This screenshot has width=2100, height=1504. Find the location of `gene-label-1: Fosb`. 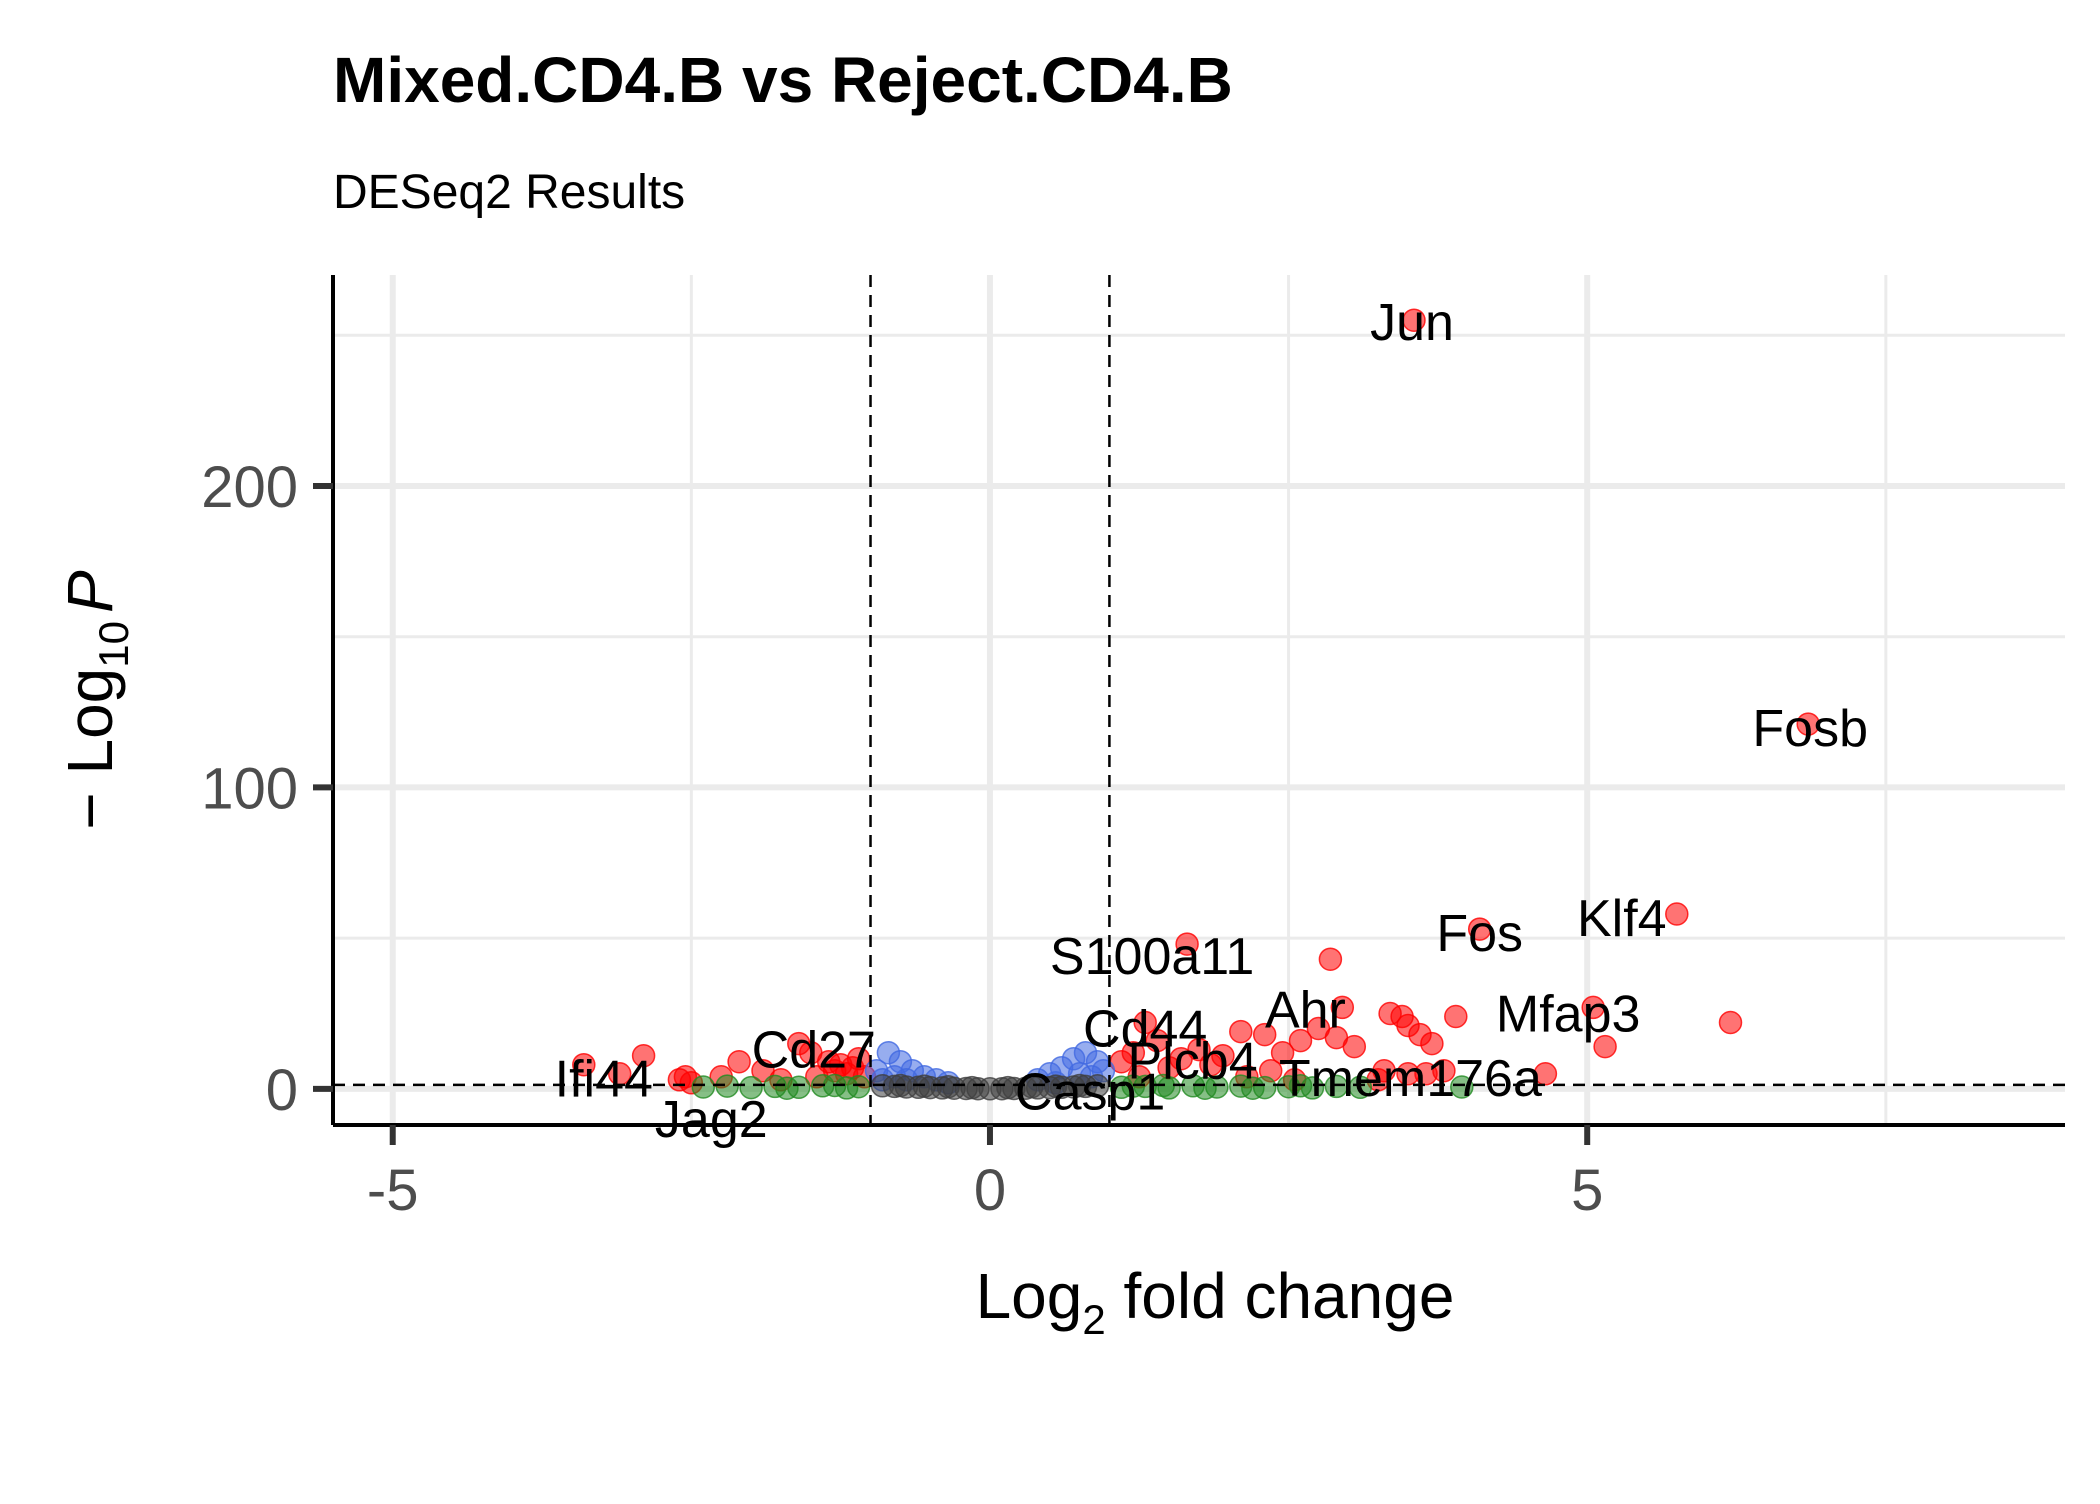

gene-label-1: Fosb is located at coordinates (1810, 729).